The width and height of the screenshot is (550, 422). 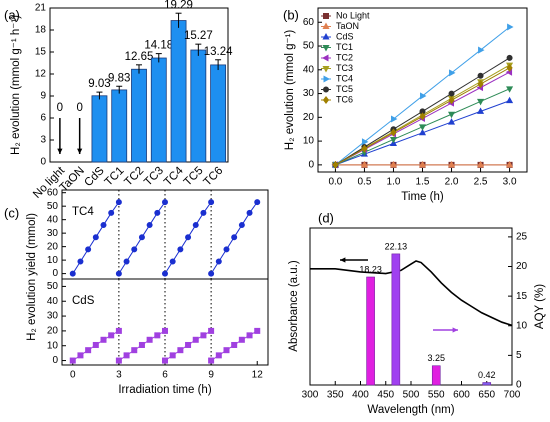 What do you see at coordinates (364, 182) in the screenshot?
I see `x-tick-label: 0.5` at bounding box center [364, 182].